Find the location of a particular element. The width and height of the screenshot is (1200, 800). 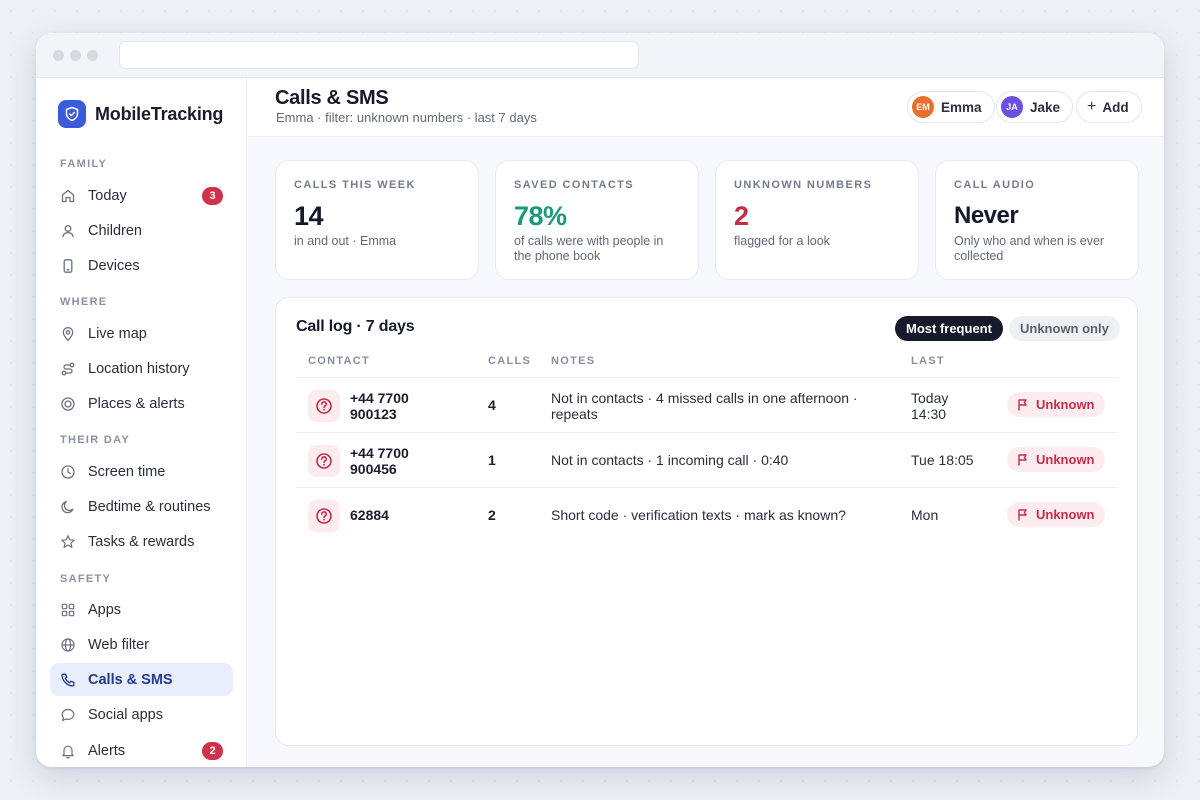

map-pin-icon is located at coordinates (68, 334).